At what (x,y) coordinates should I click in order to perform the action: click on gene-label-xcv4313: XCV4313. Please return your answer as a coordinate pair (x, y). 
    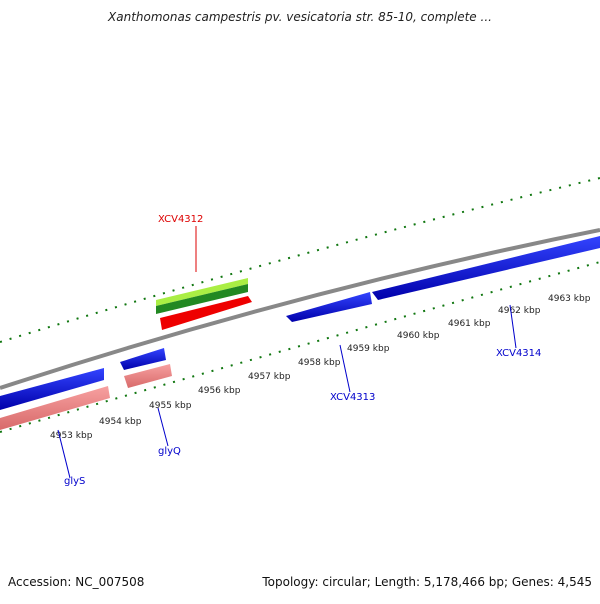
    Looking at the image, I should click on (352, 397).